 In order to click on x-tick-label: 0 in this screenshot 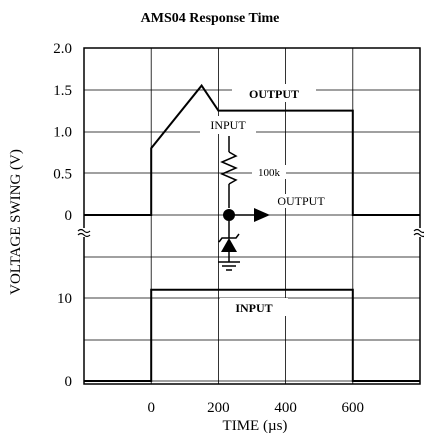, I will do `click(151, 408)`.